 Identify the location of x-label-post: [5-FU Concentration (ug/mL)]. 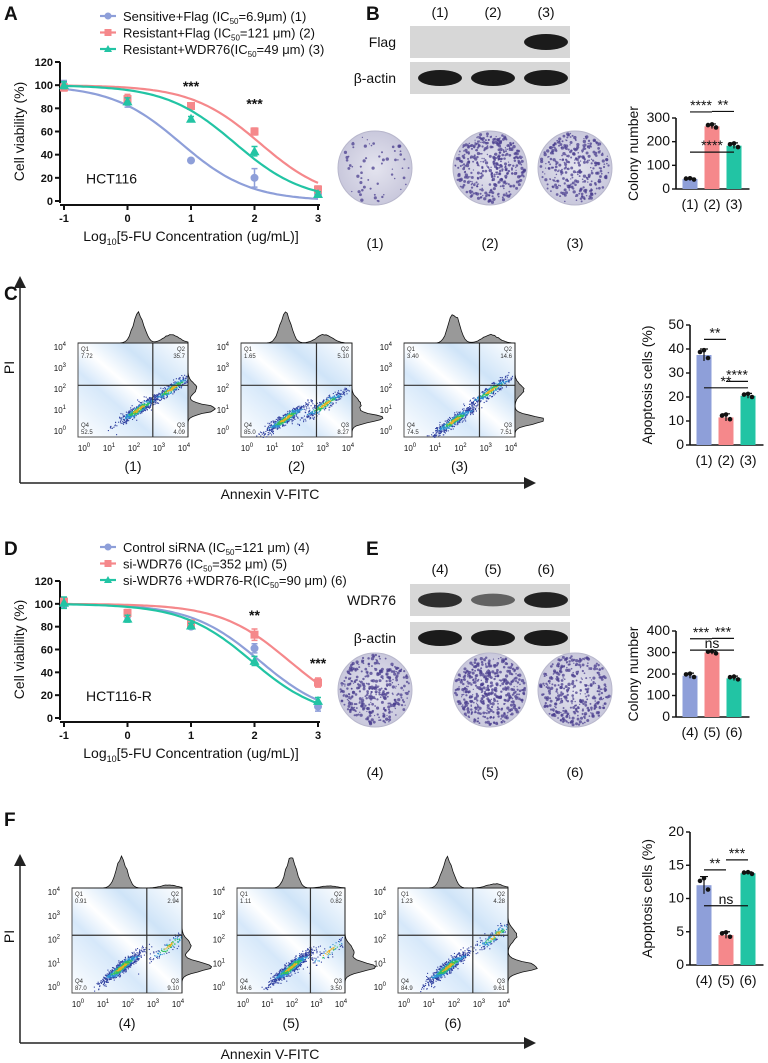
(208, 236).